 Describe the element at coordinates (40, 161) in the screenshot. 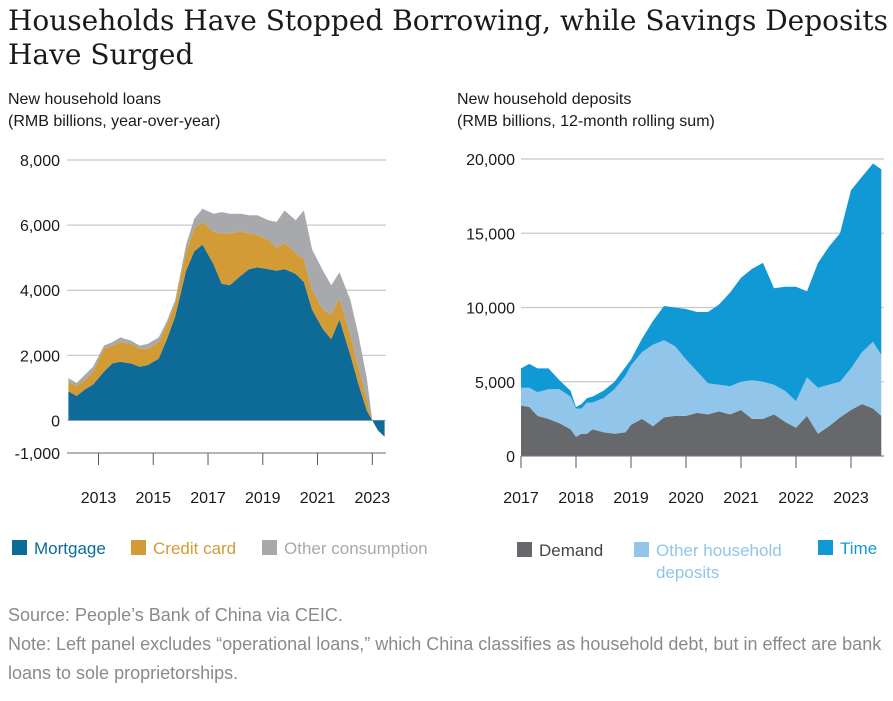

I see `left-y-tick-label: 8,000` at that location.